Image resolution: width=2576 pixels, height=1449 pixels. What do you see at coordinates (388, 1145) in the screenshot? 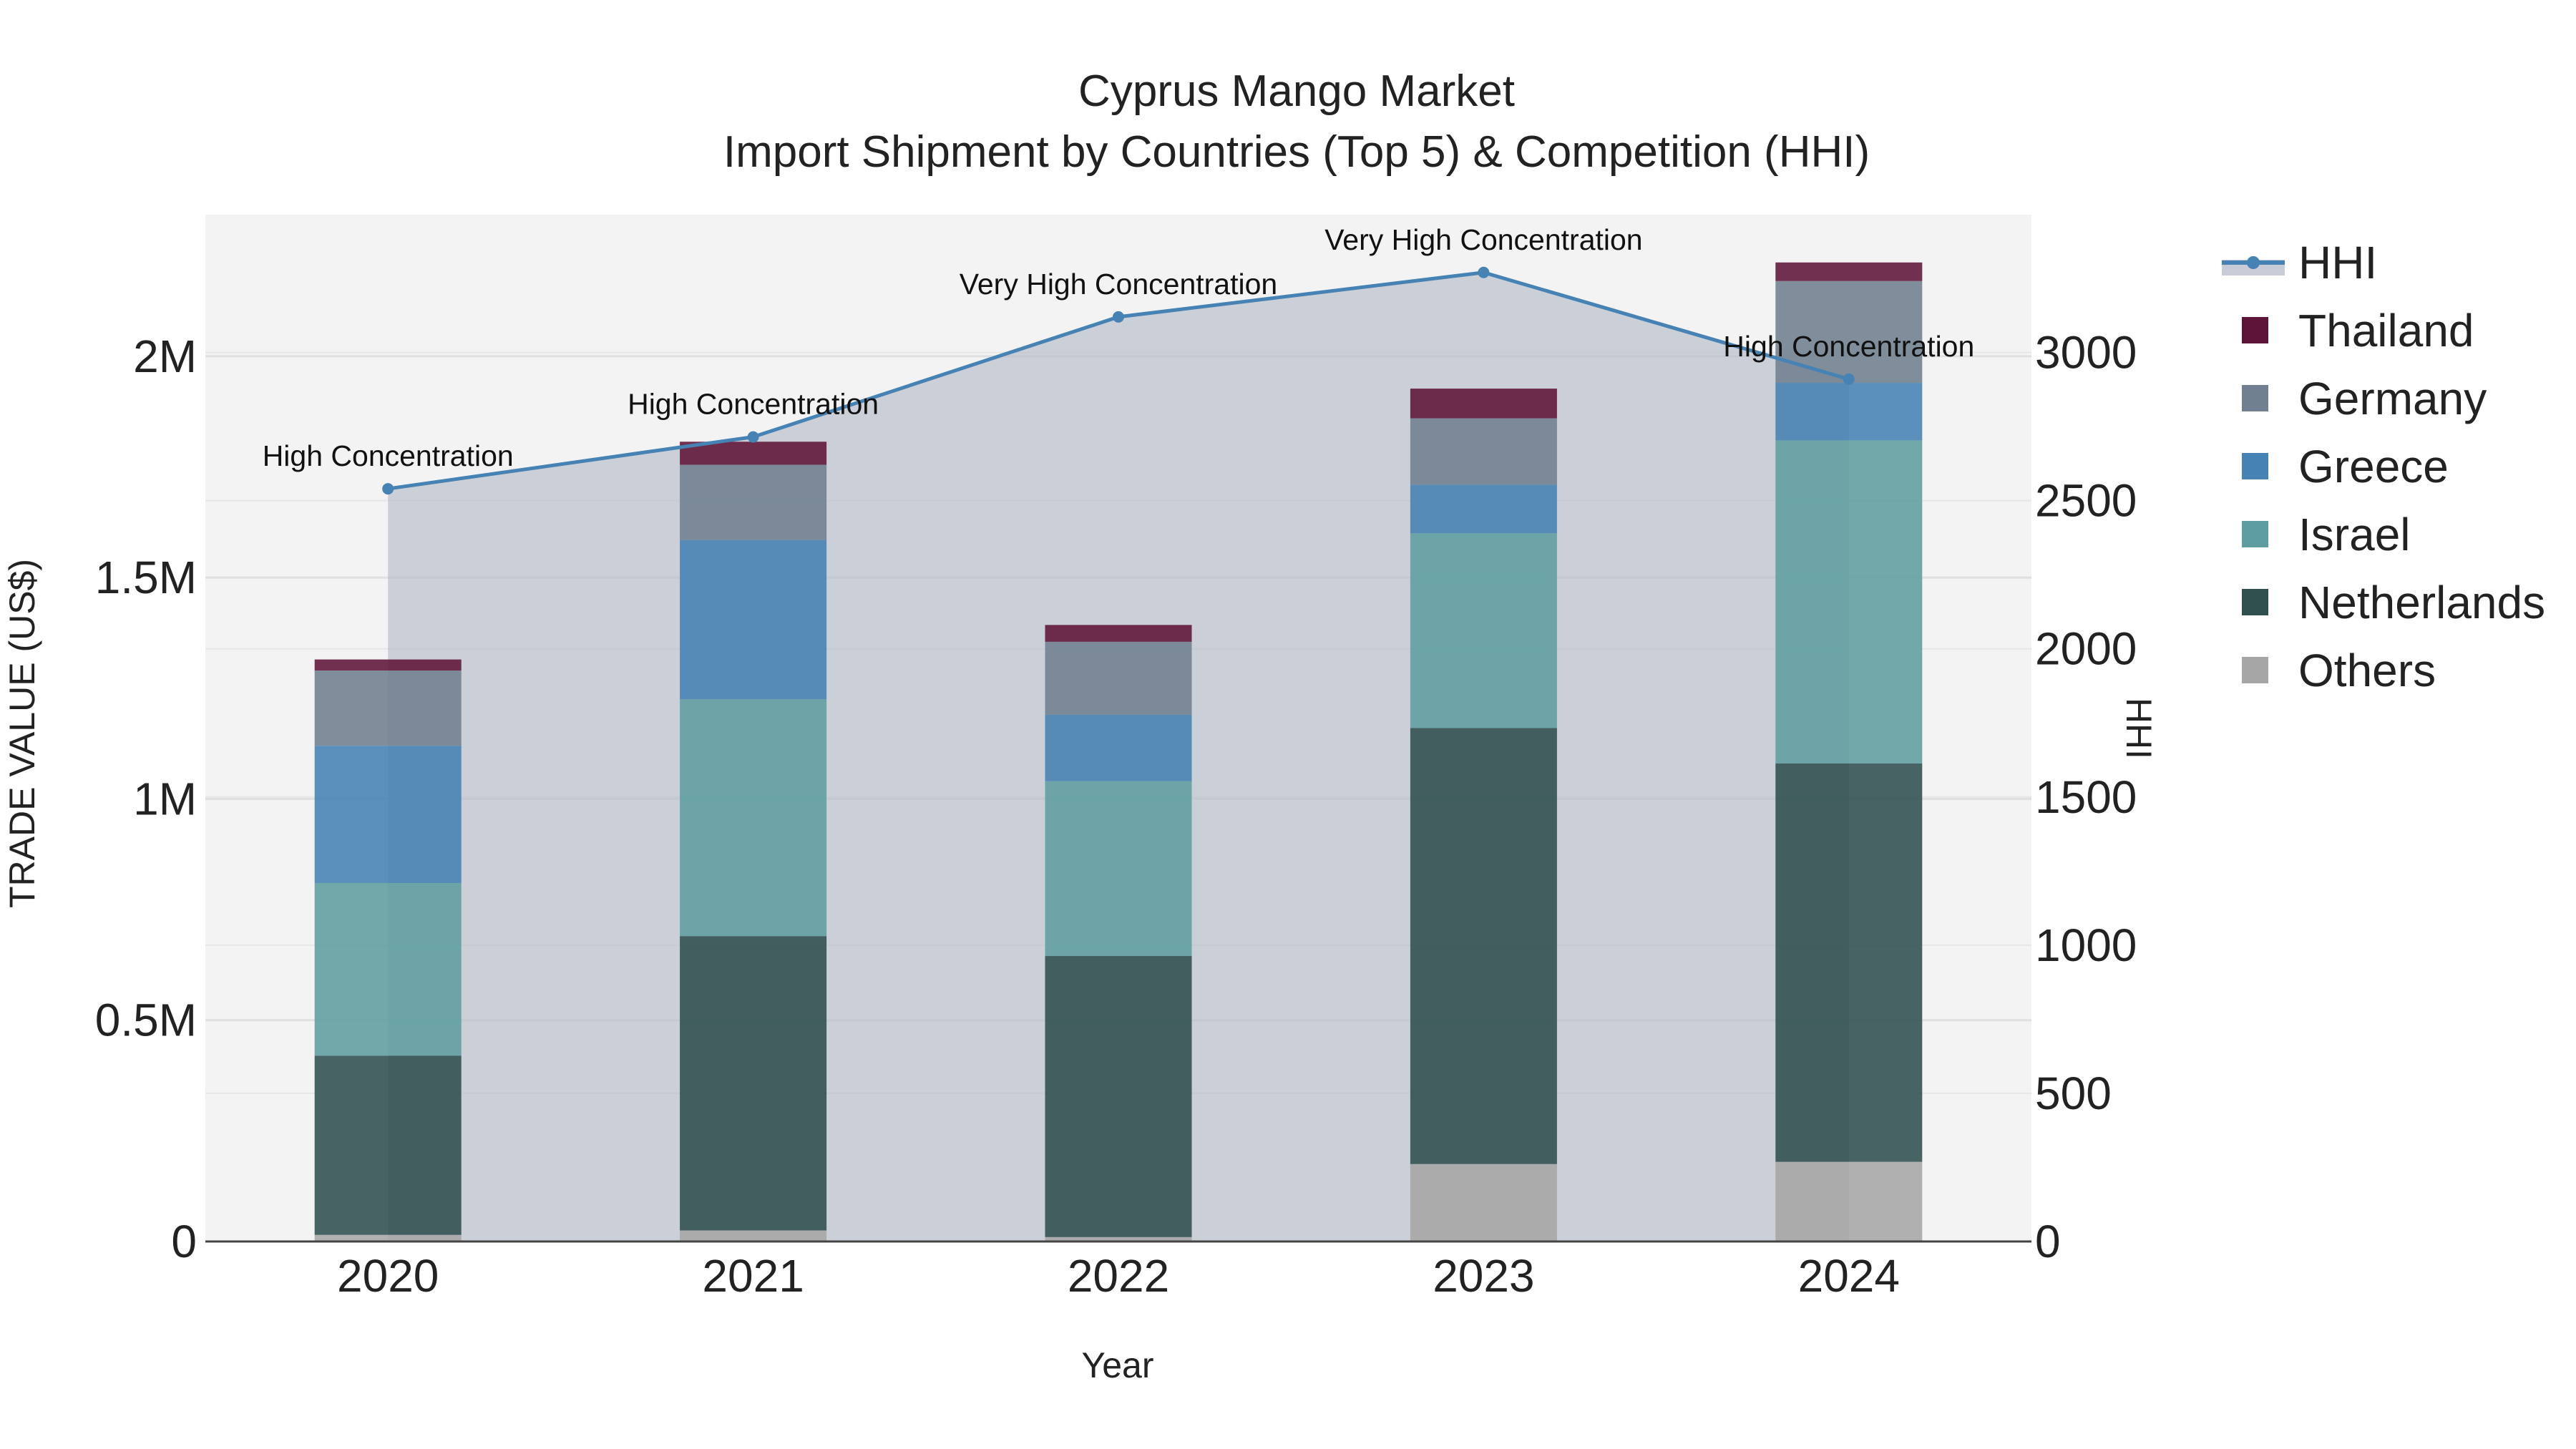
I see `bar-netherlands-2020` at bounding box center [388, 1145].